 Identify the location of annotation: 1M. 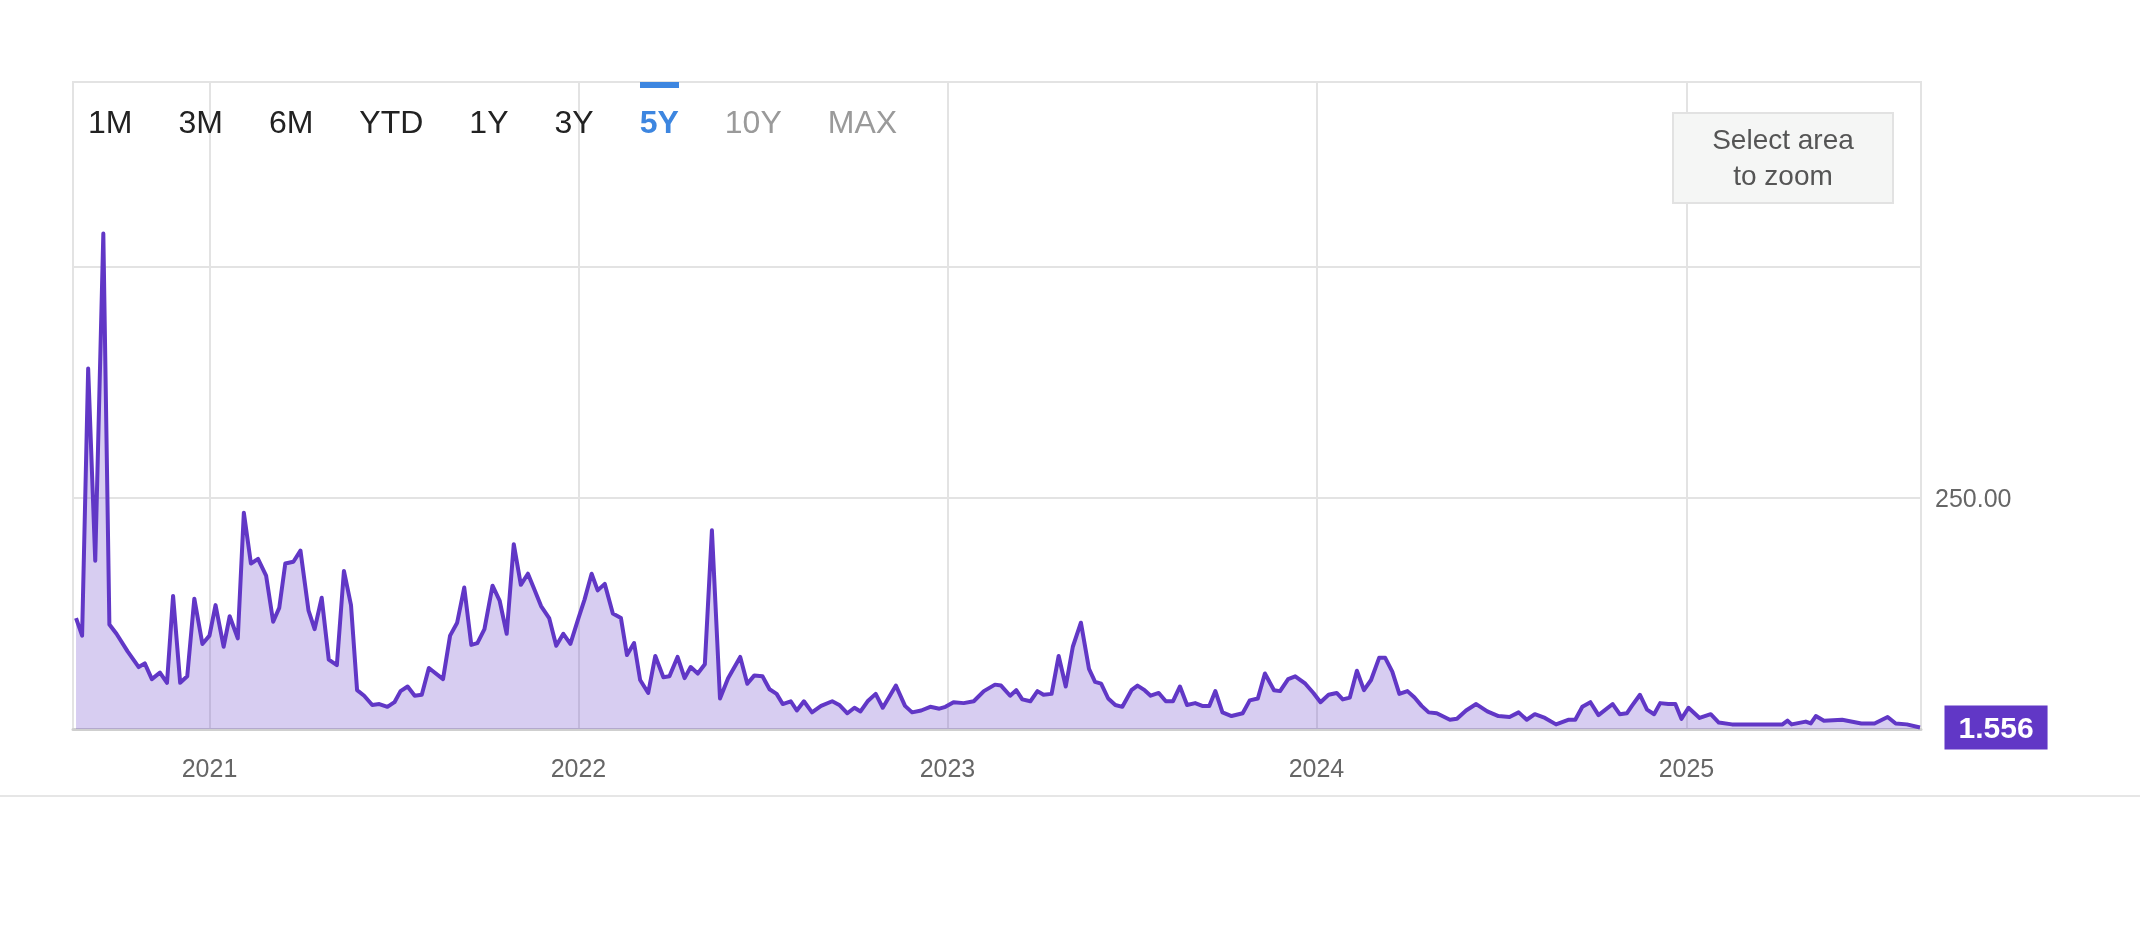
(110, 122).